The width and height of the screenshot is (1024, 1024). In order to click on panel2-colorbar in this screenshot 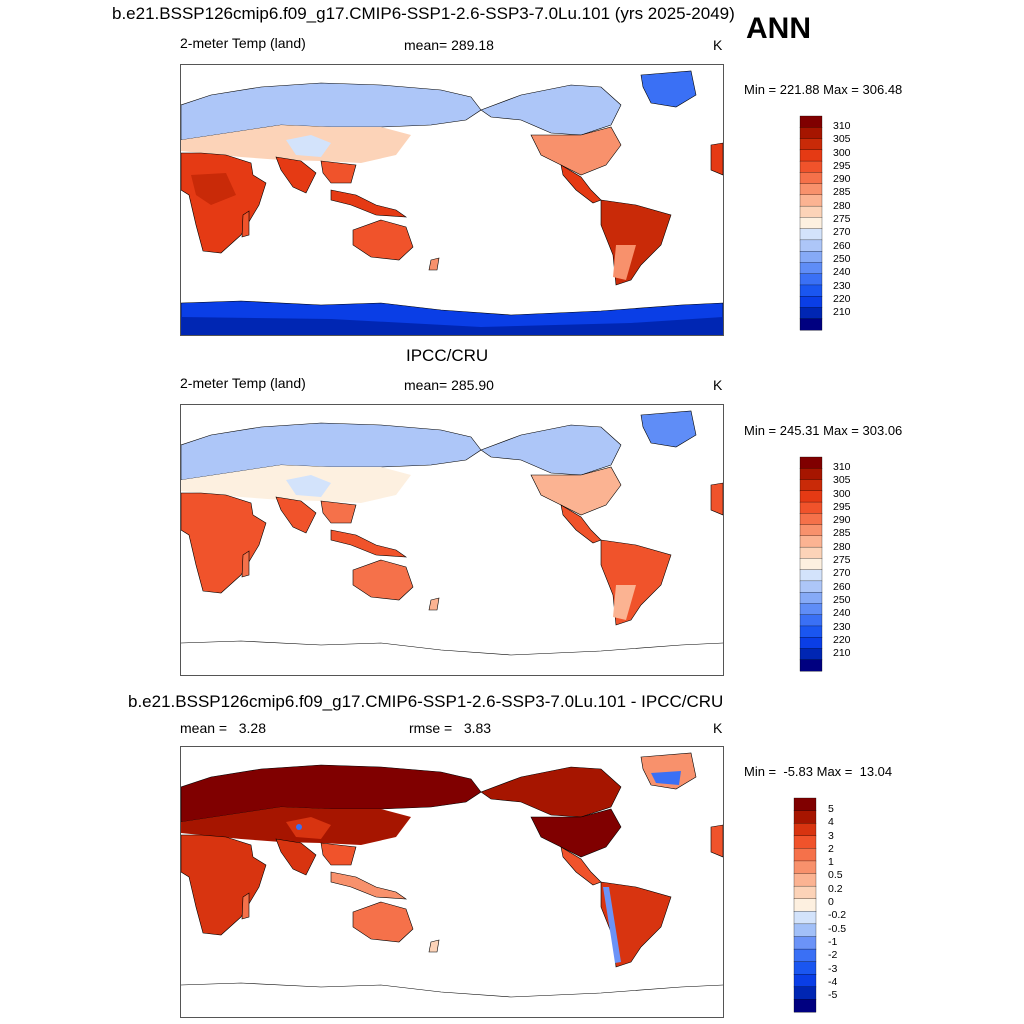, I will do `click(829, 564)`.